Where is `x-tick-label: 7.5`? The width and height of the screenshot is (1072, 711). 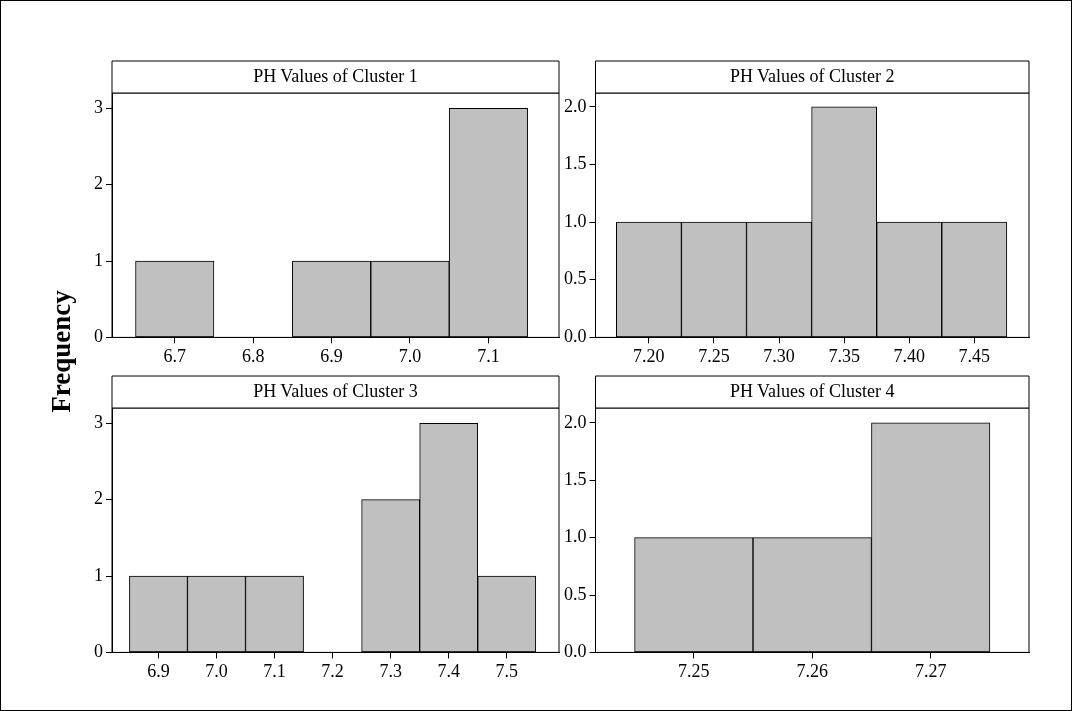
x-tick-label: 7.5 is located at coordinates (506, 670).